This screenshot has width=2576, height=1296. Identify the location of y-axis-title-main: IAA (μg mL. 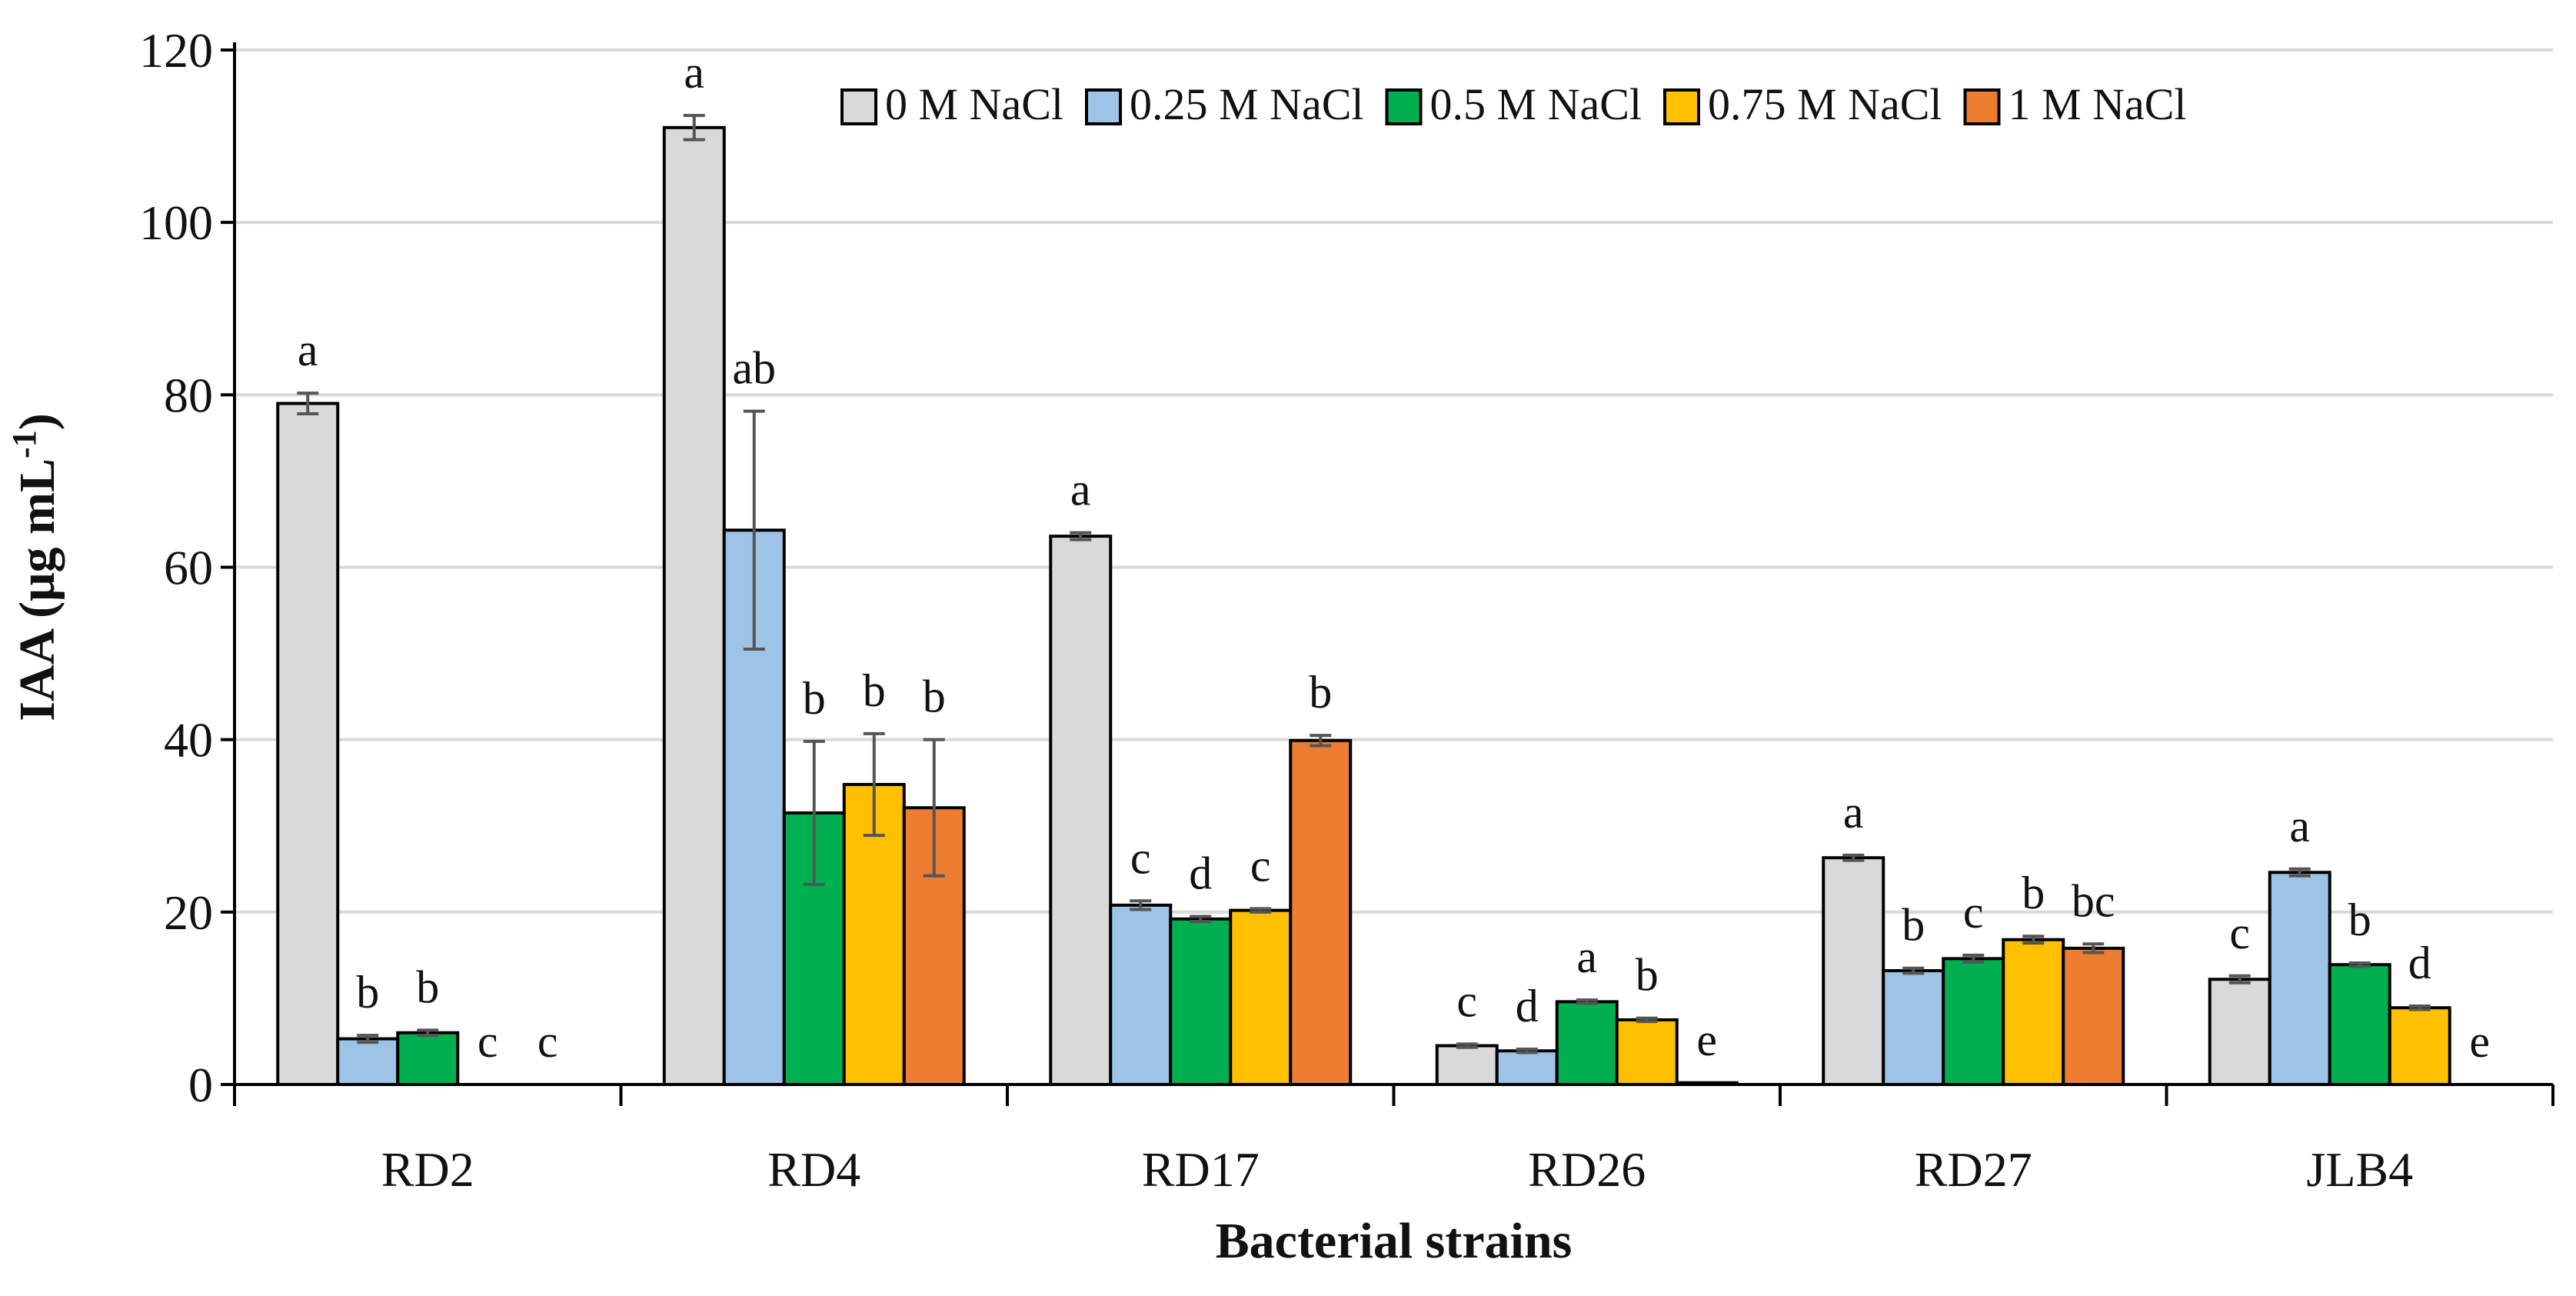
(37, 589).